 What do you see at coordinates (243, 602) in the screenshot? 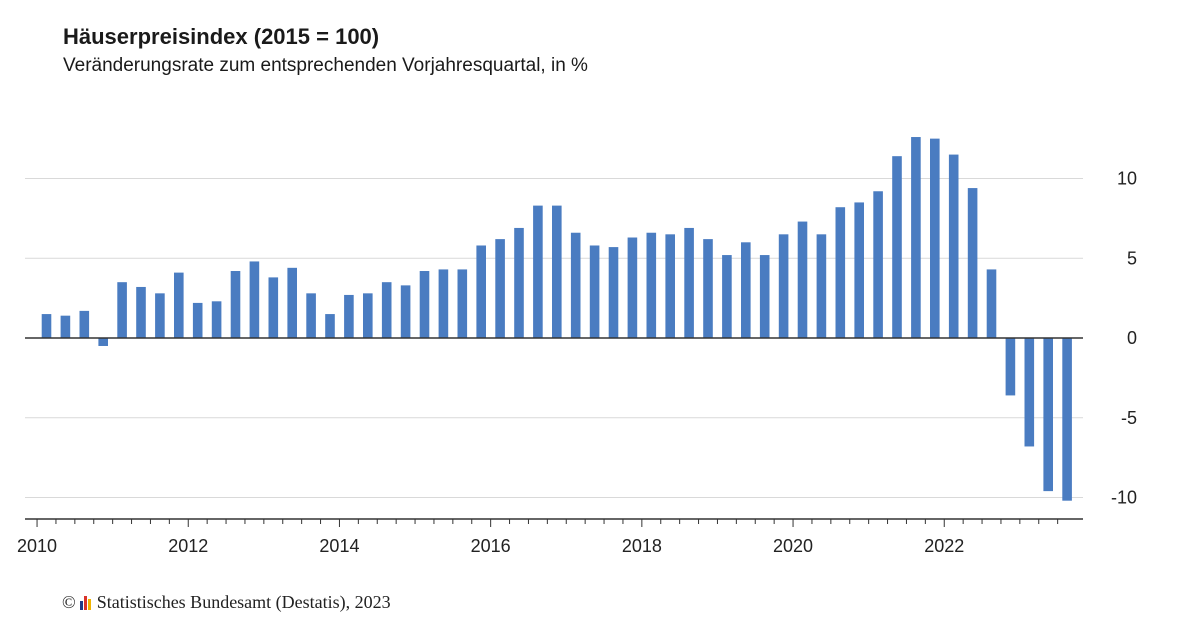
I see `source-text: Statistisches Bundesamt (Destatis), 2023` at bounding box center [243, 602].